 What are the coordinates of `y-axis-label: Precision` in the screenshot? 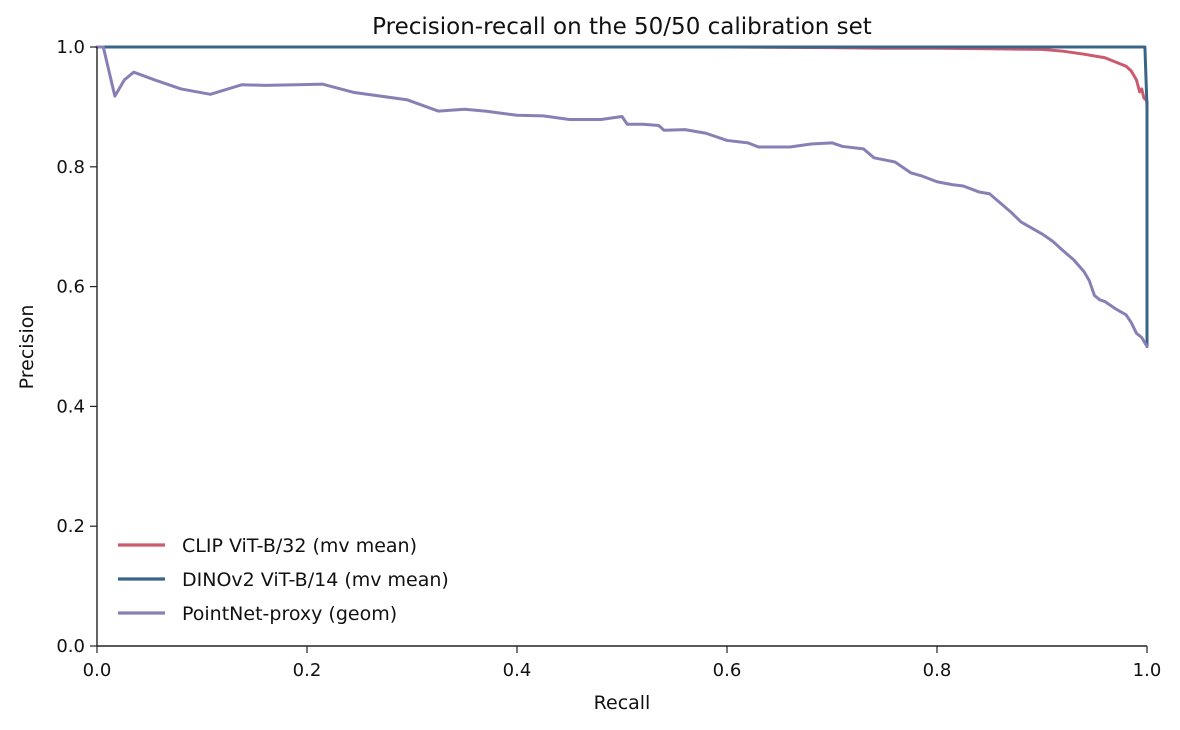 It's located at (27, 347).